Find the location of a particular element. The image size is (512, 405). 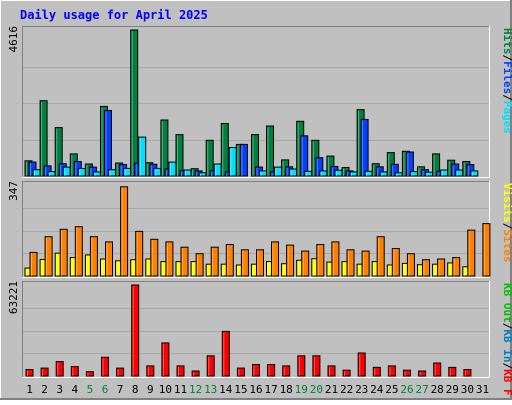

x-label-day-20: 20 is located at coordinates (316, 389).